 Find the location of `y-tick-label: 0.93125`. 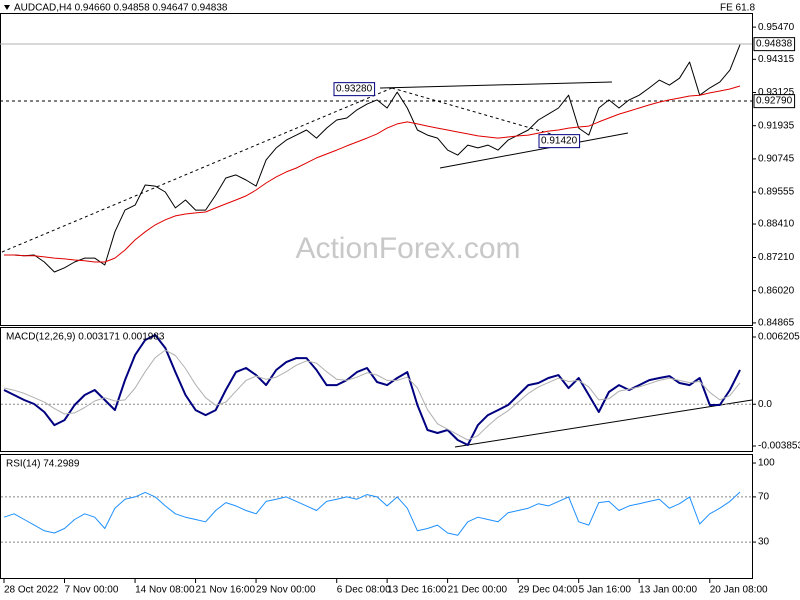

y-tick-label: 0.93125 is located at coordinates (776, 92).